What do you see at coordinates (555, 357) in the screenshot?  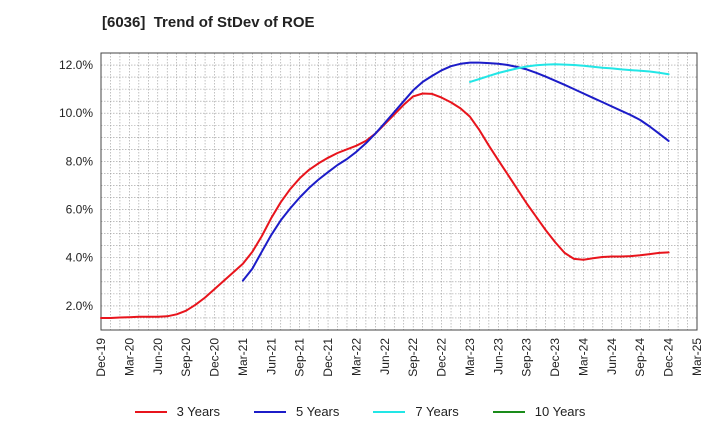 I see `x-tick-label: Dec-23` at bounding box center [555, 357].